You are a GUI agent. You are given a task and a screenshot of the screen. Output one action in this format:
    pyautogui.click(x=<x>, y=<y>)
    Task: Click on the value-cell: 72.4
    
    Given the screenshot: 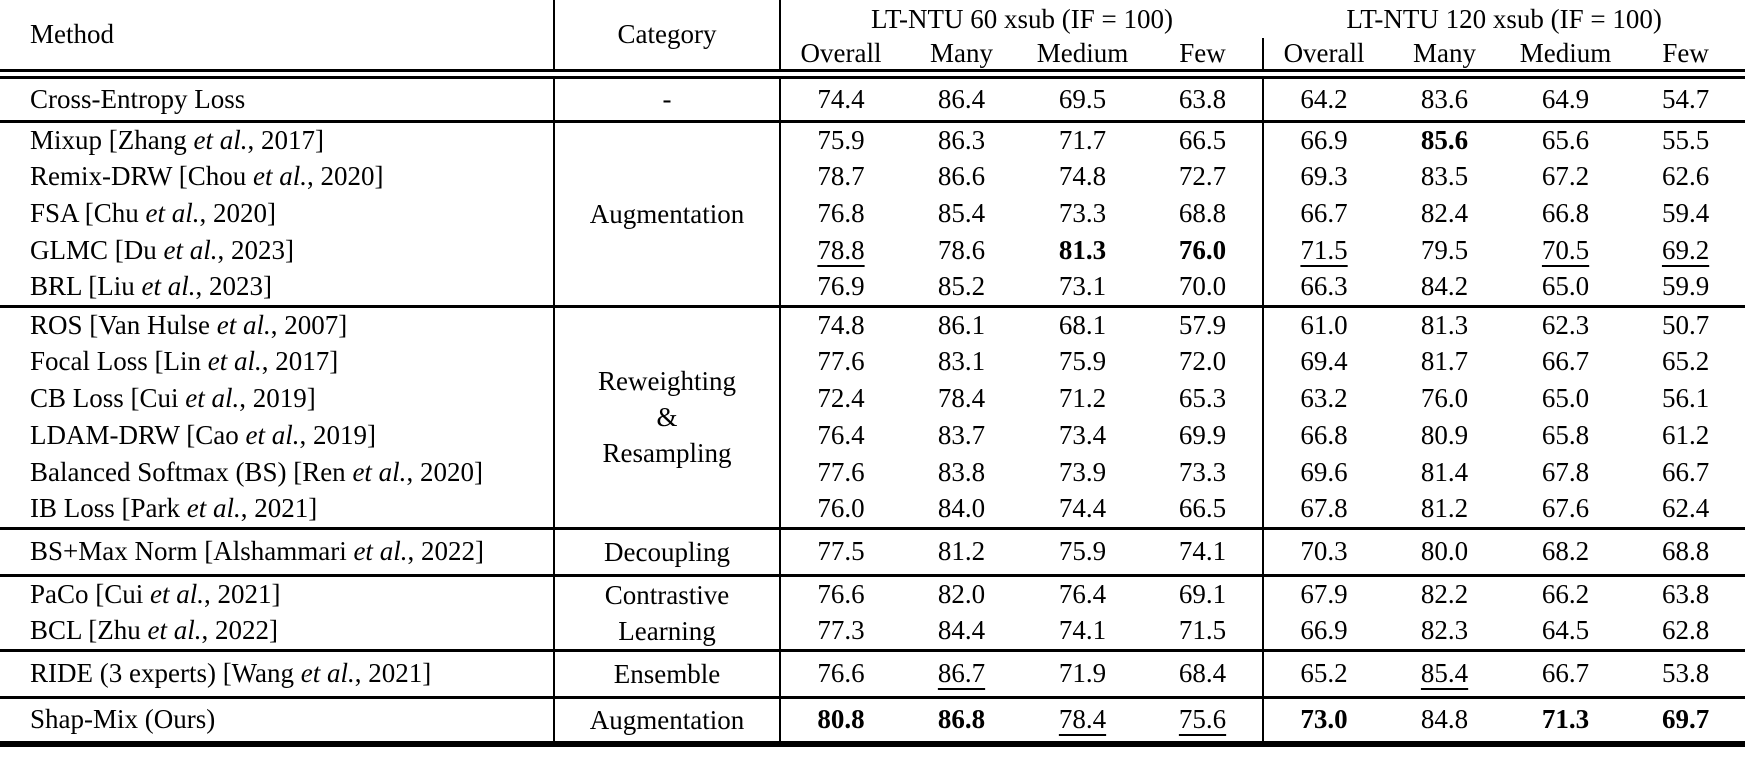 What is the action you would take?
    pyautogui.click(x=841, y=398)
    